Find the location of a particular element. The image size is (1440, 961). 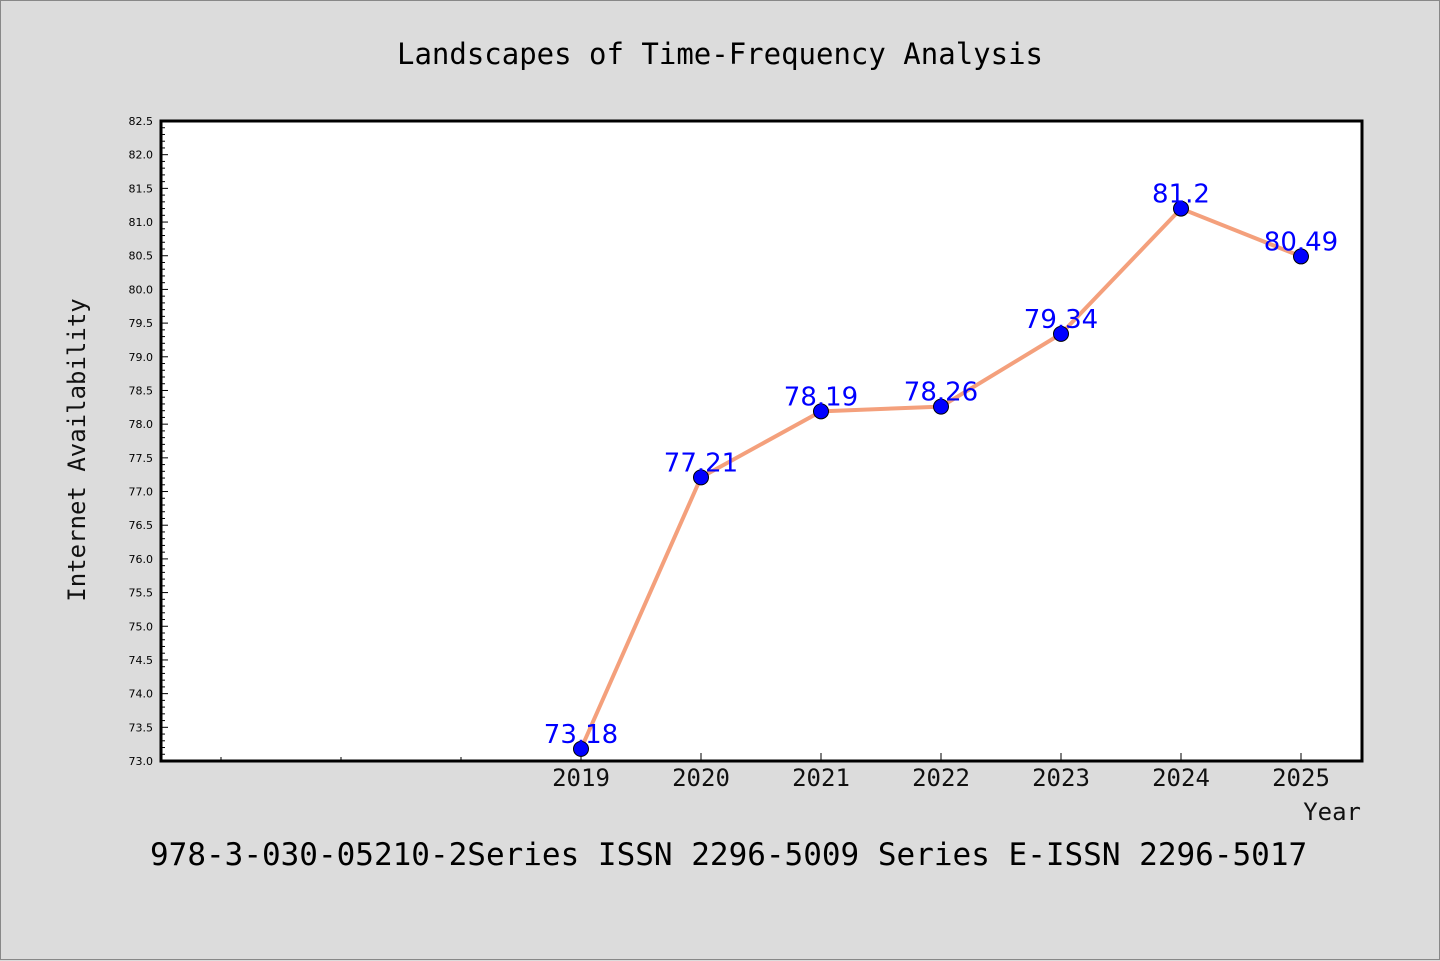

x-tick-label: 2023 is located at coordinates (1061, 778).